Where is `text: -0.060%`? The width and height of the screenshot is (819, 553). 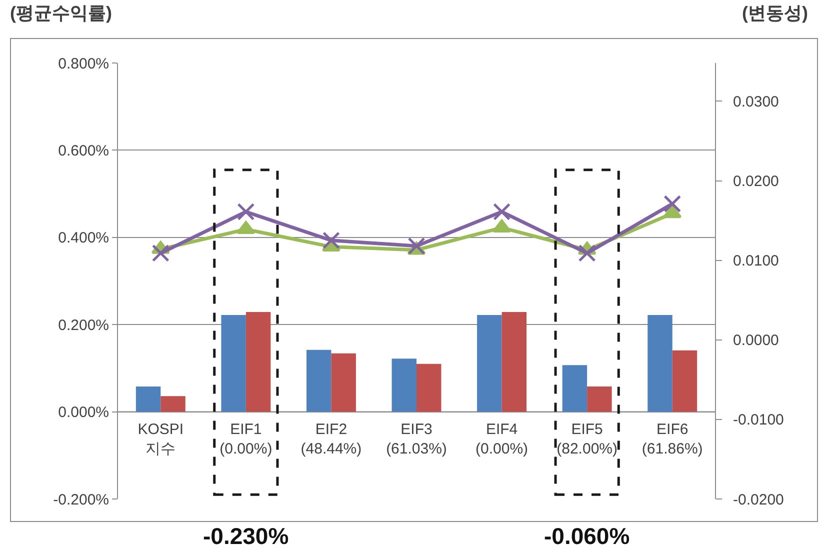
text: -0.060% is located at coordinates (587, 536).